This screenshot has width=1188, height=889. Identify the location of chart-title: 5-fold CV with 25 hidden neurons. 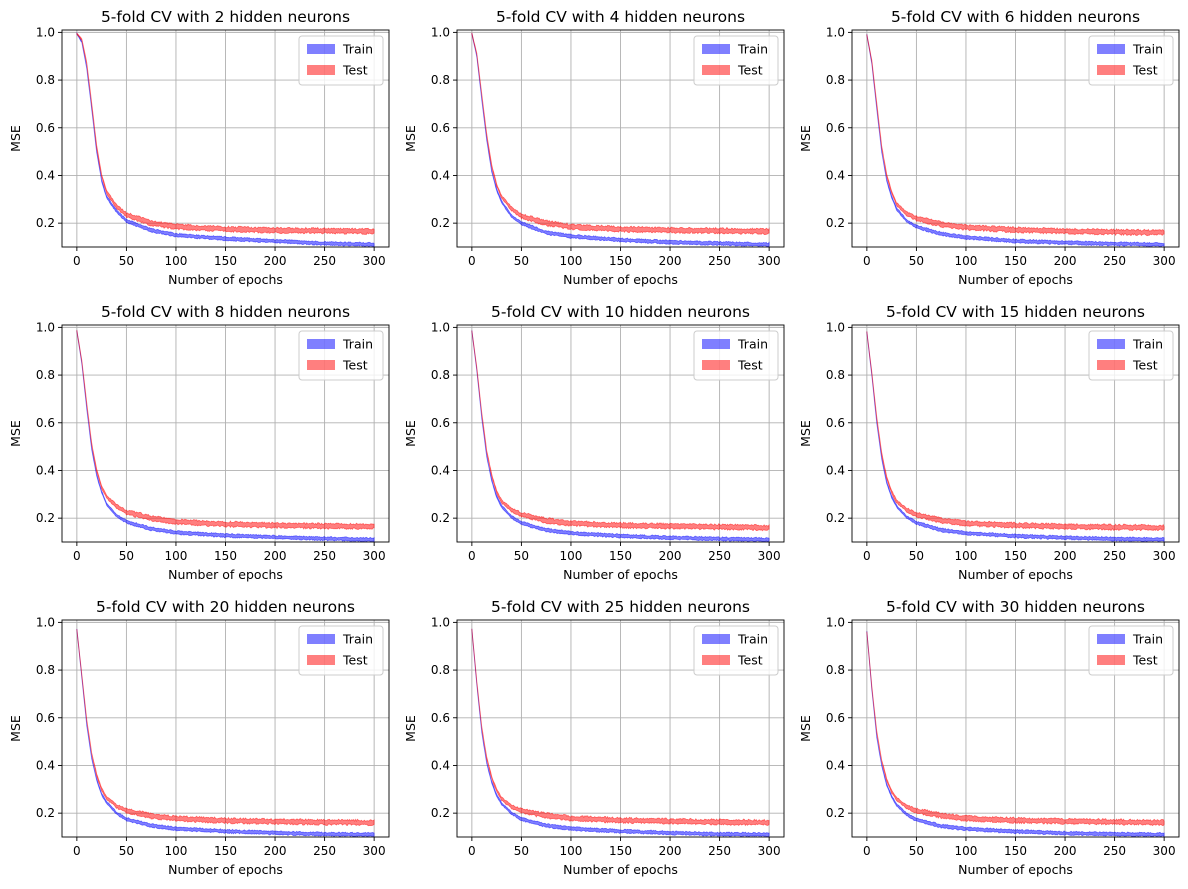
(620, 607).